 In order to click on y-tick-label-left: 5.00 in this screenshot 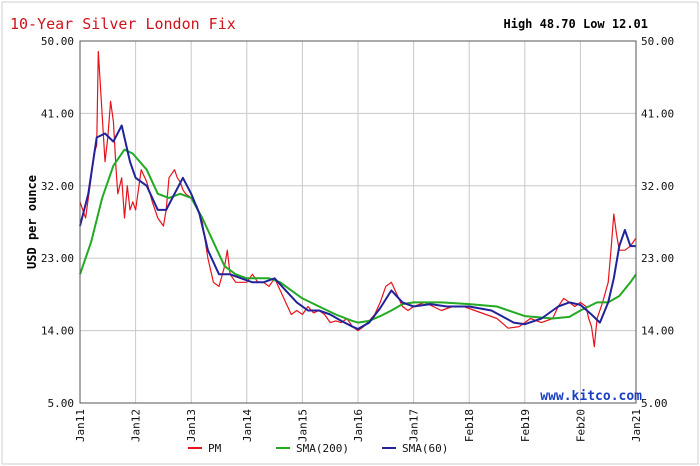, I will do `click(61, 403)`.